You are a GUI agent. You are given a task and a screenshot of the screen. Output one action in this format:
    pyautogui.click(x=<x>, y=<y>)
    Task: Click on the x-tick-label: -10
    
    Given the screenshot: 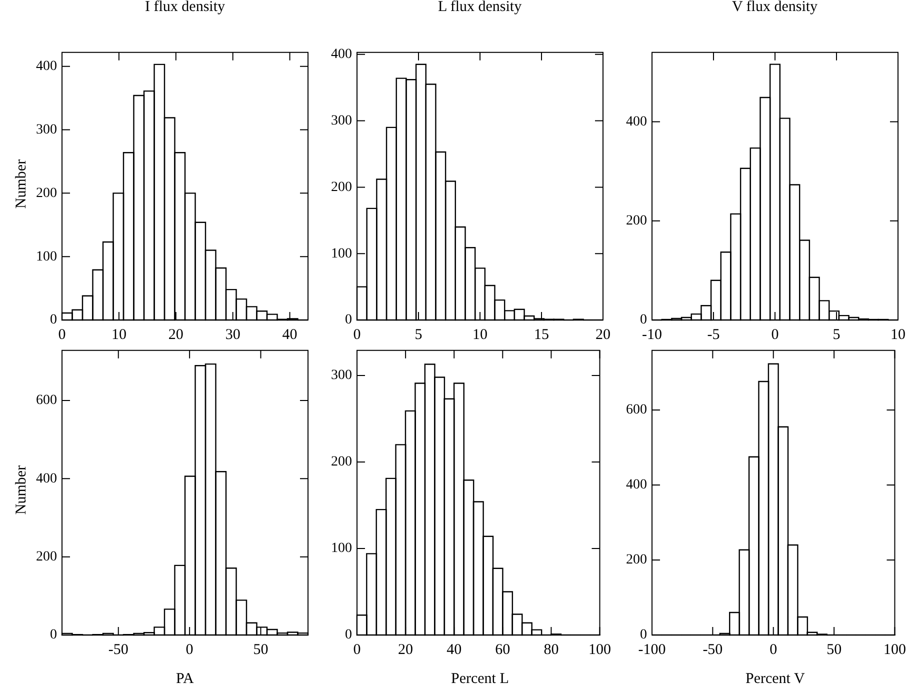 What is the action you would take?
    pyautogui.click(x=652, y=334)
    